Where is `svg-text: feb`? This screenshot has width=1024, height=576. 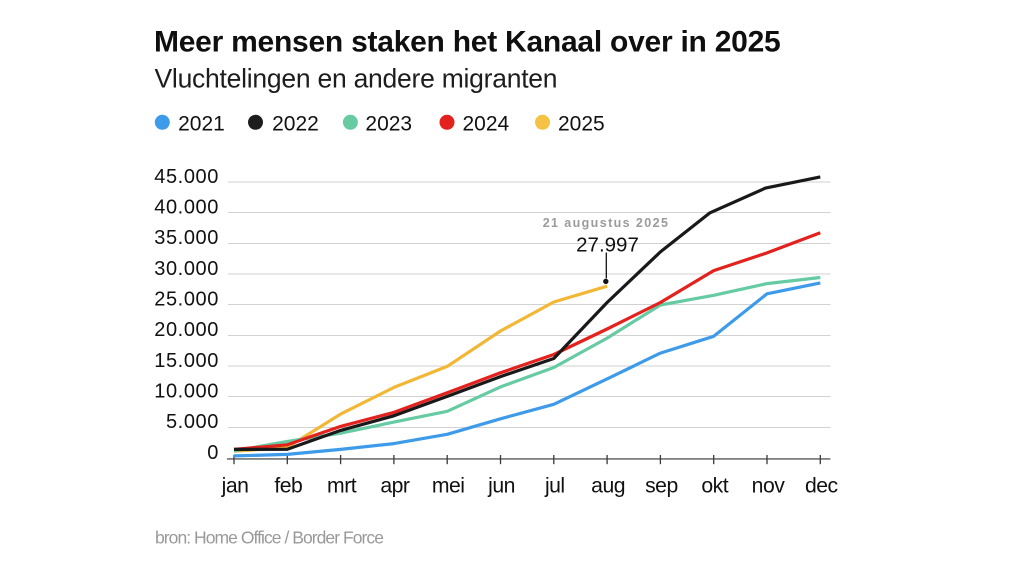
svg-text: feb is located at coordinates (288, 486).